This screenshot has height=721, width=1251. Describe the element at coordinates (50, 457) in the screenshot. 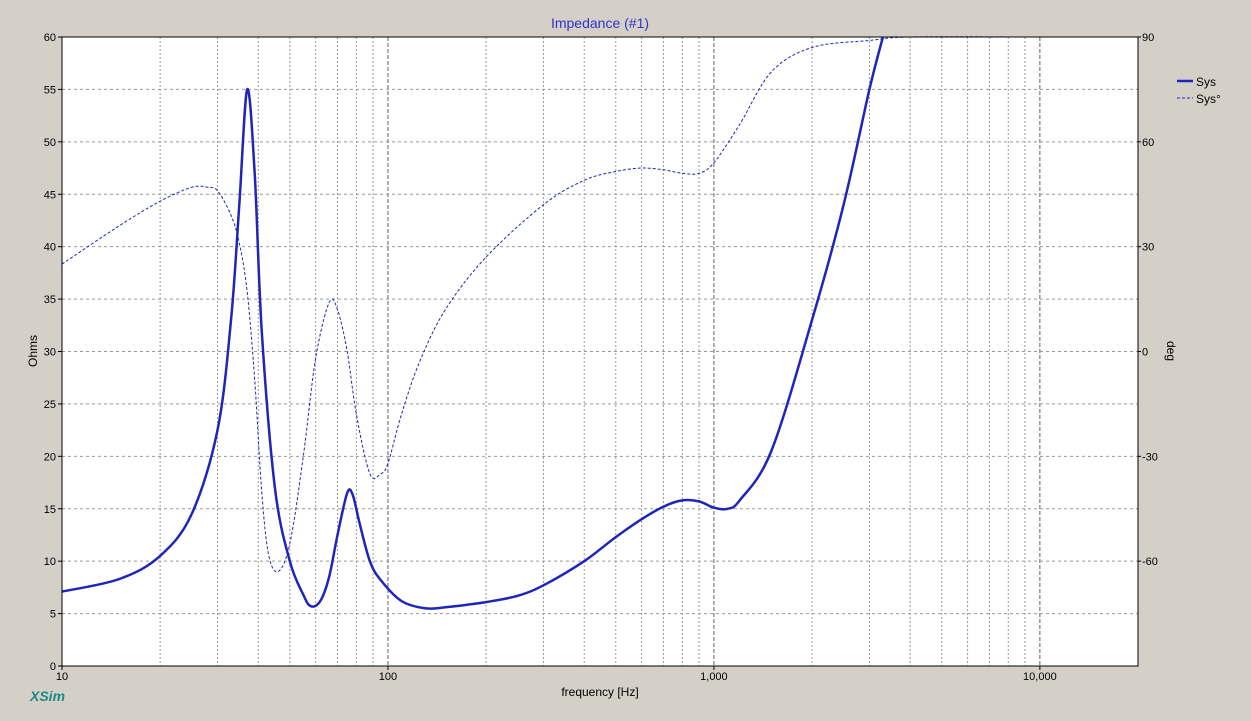

I see `y-tick-label: 20` at that location.